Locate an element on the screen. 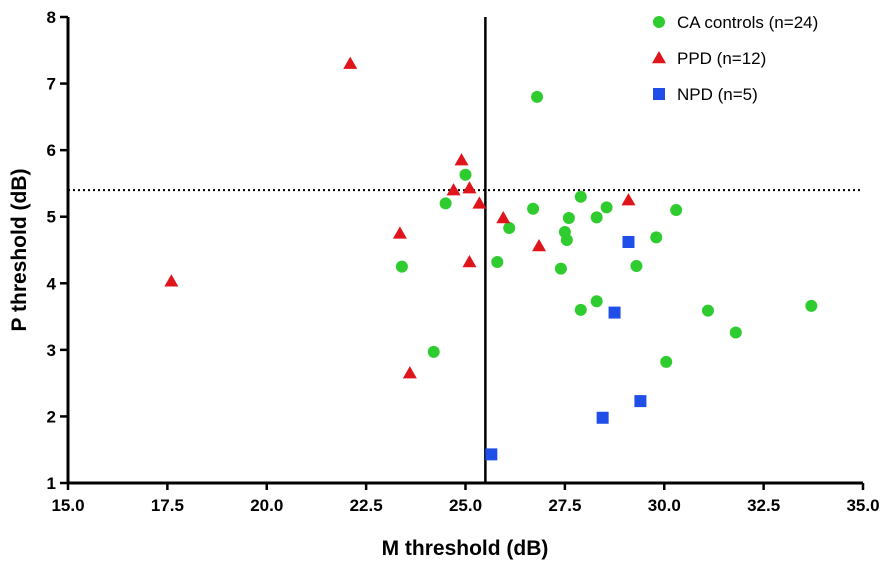 The height and width of the screenshot is (569, 892). x-tick-label: 15.0 is located at coordinates (67, 505).